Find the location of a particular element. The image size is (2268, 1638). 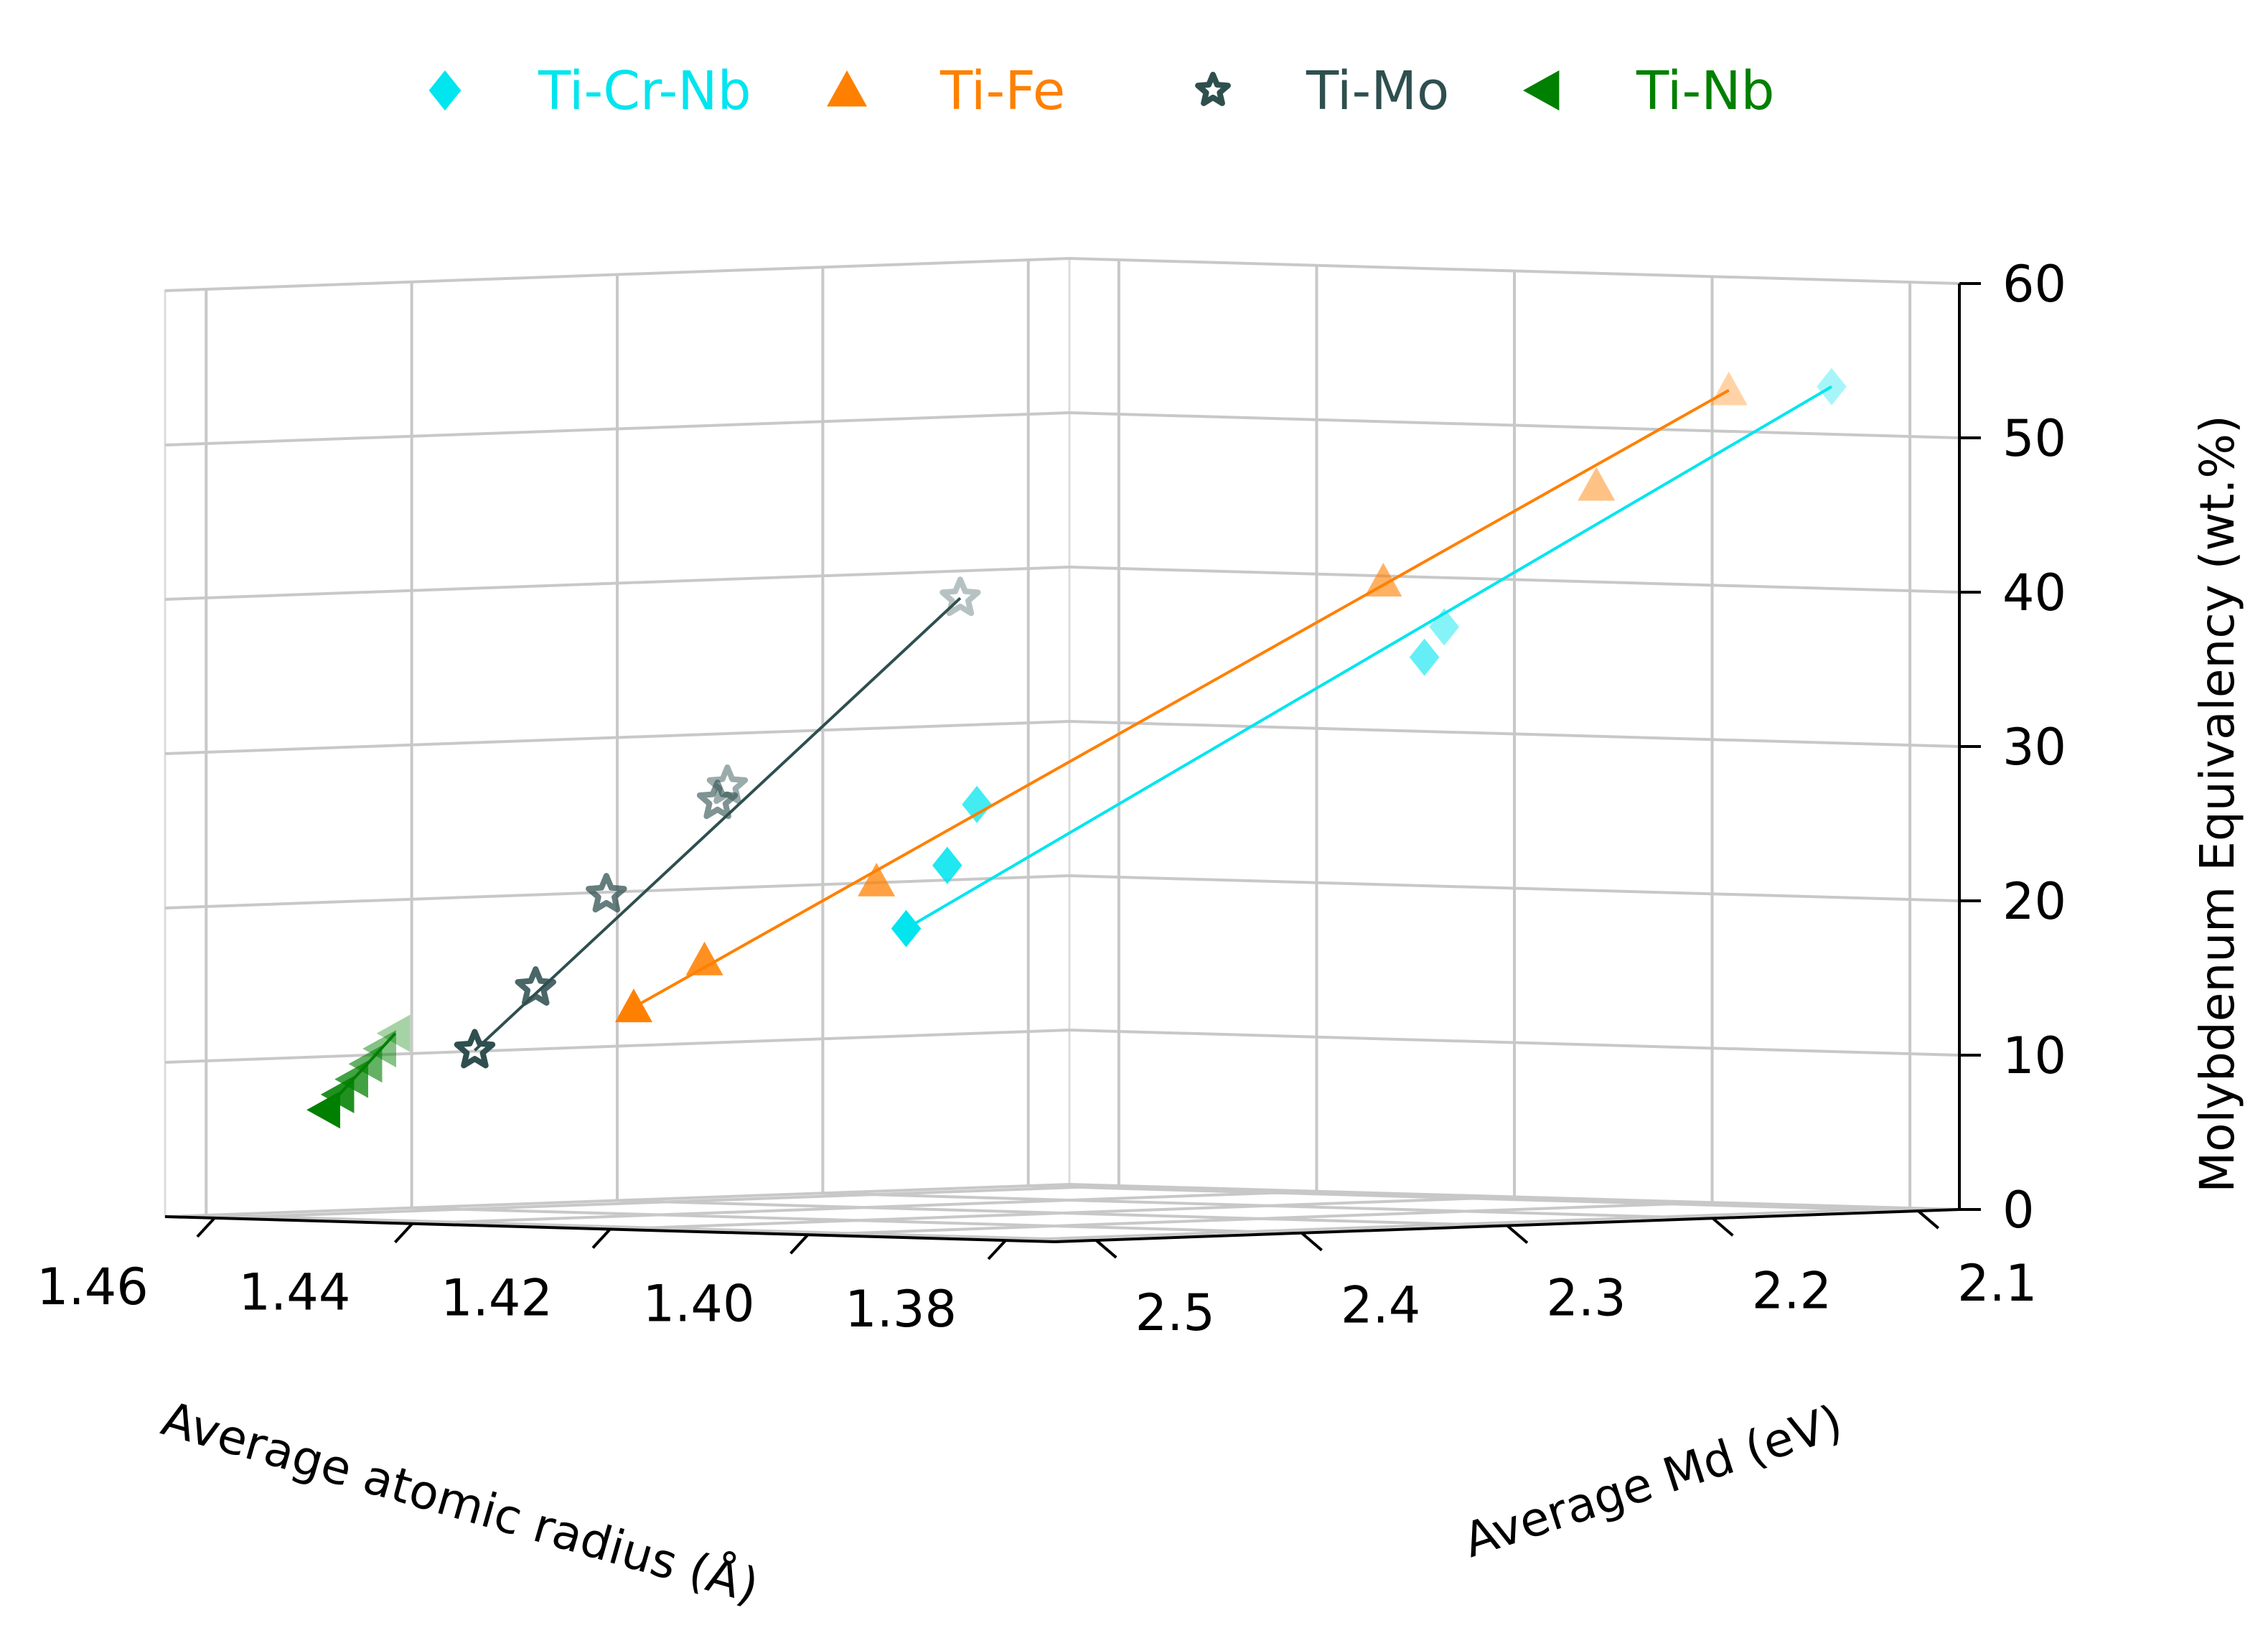

legend-entry: Ti-Fe is located at coordinates (946, 91).